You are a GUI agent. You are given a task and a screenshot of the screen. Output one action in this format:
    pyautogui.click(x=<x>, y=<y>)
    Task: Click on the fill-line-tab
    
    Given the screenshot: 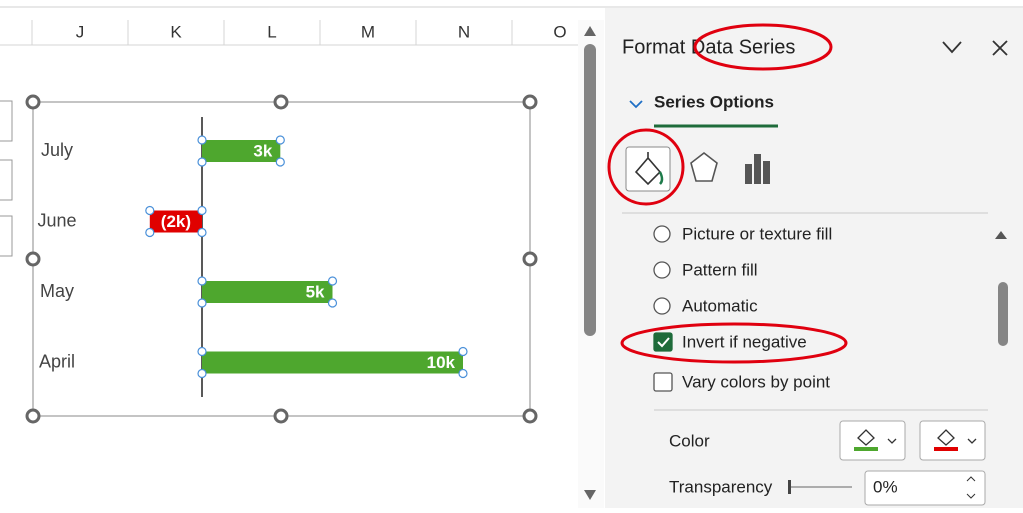 What is the action you would take?
    pyautogui.click(x=648, y=169)
    